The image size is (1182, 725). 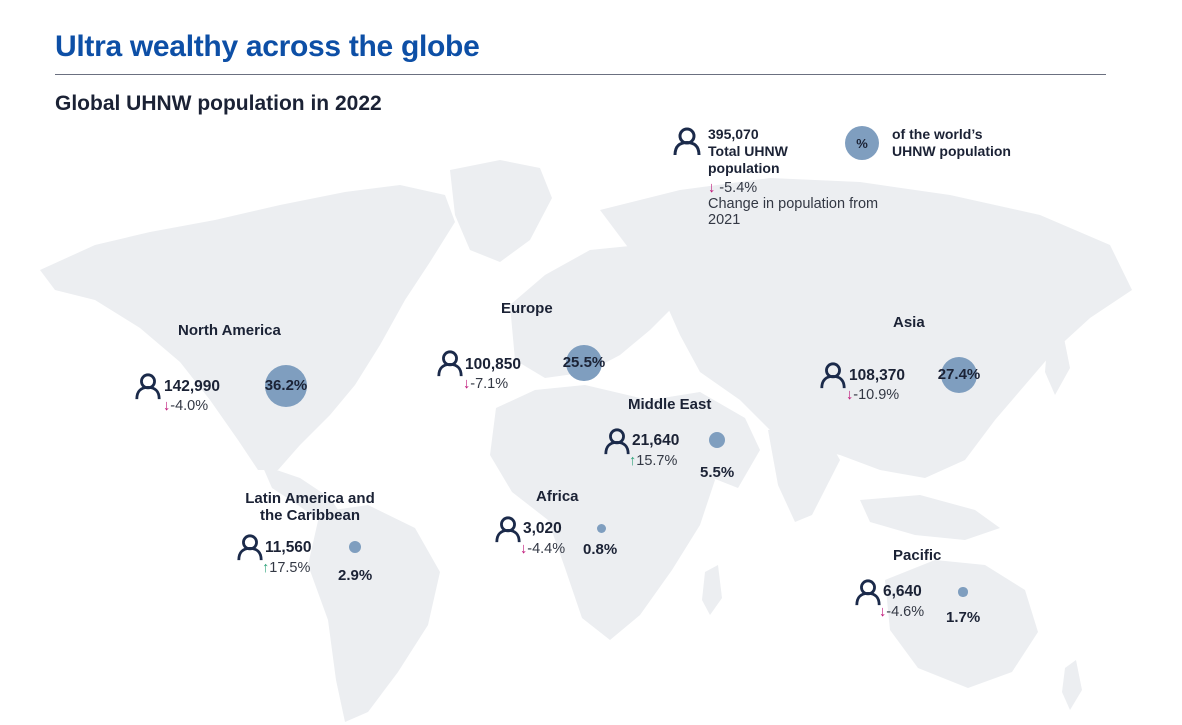 I want to click on page-subtitle: Global UHNW population in 2022, so click(x=218, y=103).